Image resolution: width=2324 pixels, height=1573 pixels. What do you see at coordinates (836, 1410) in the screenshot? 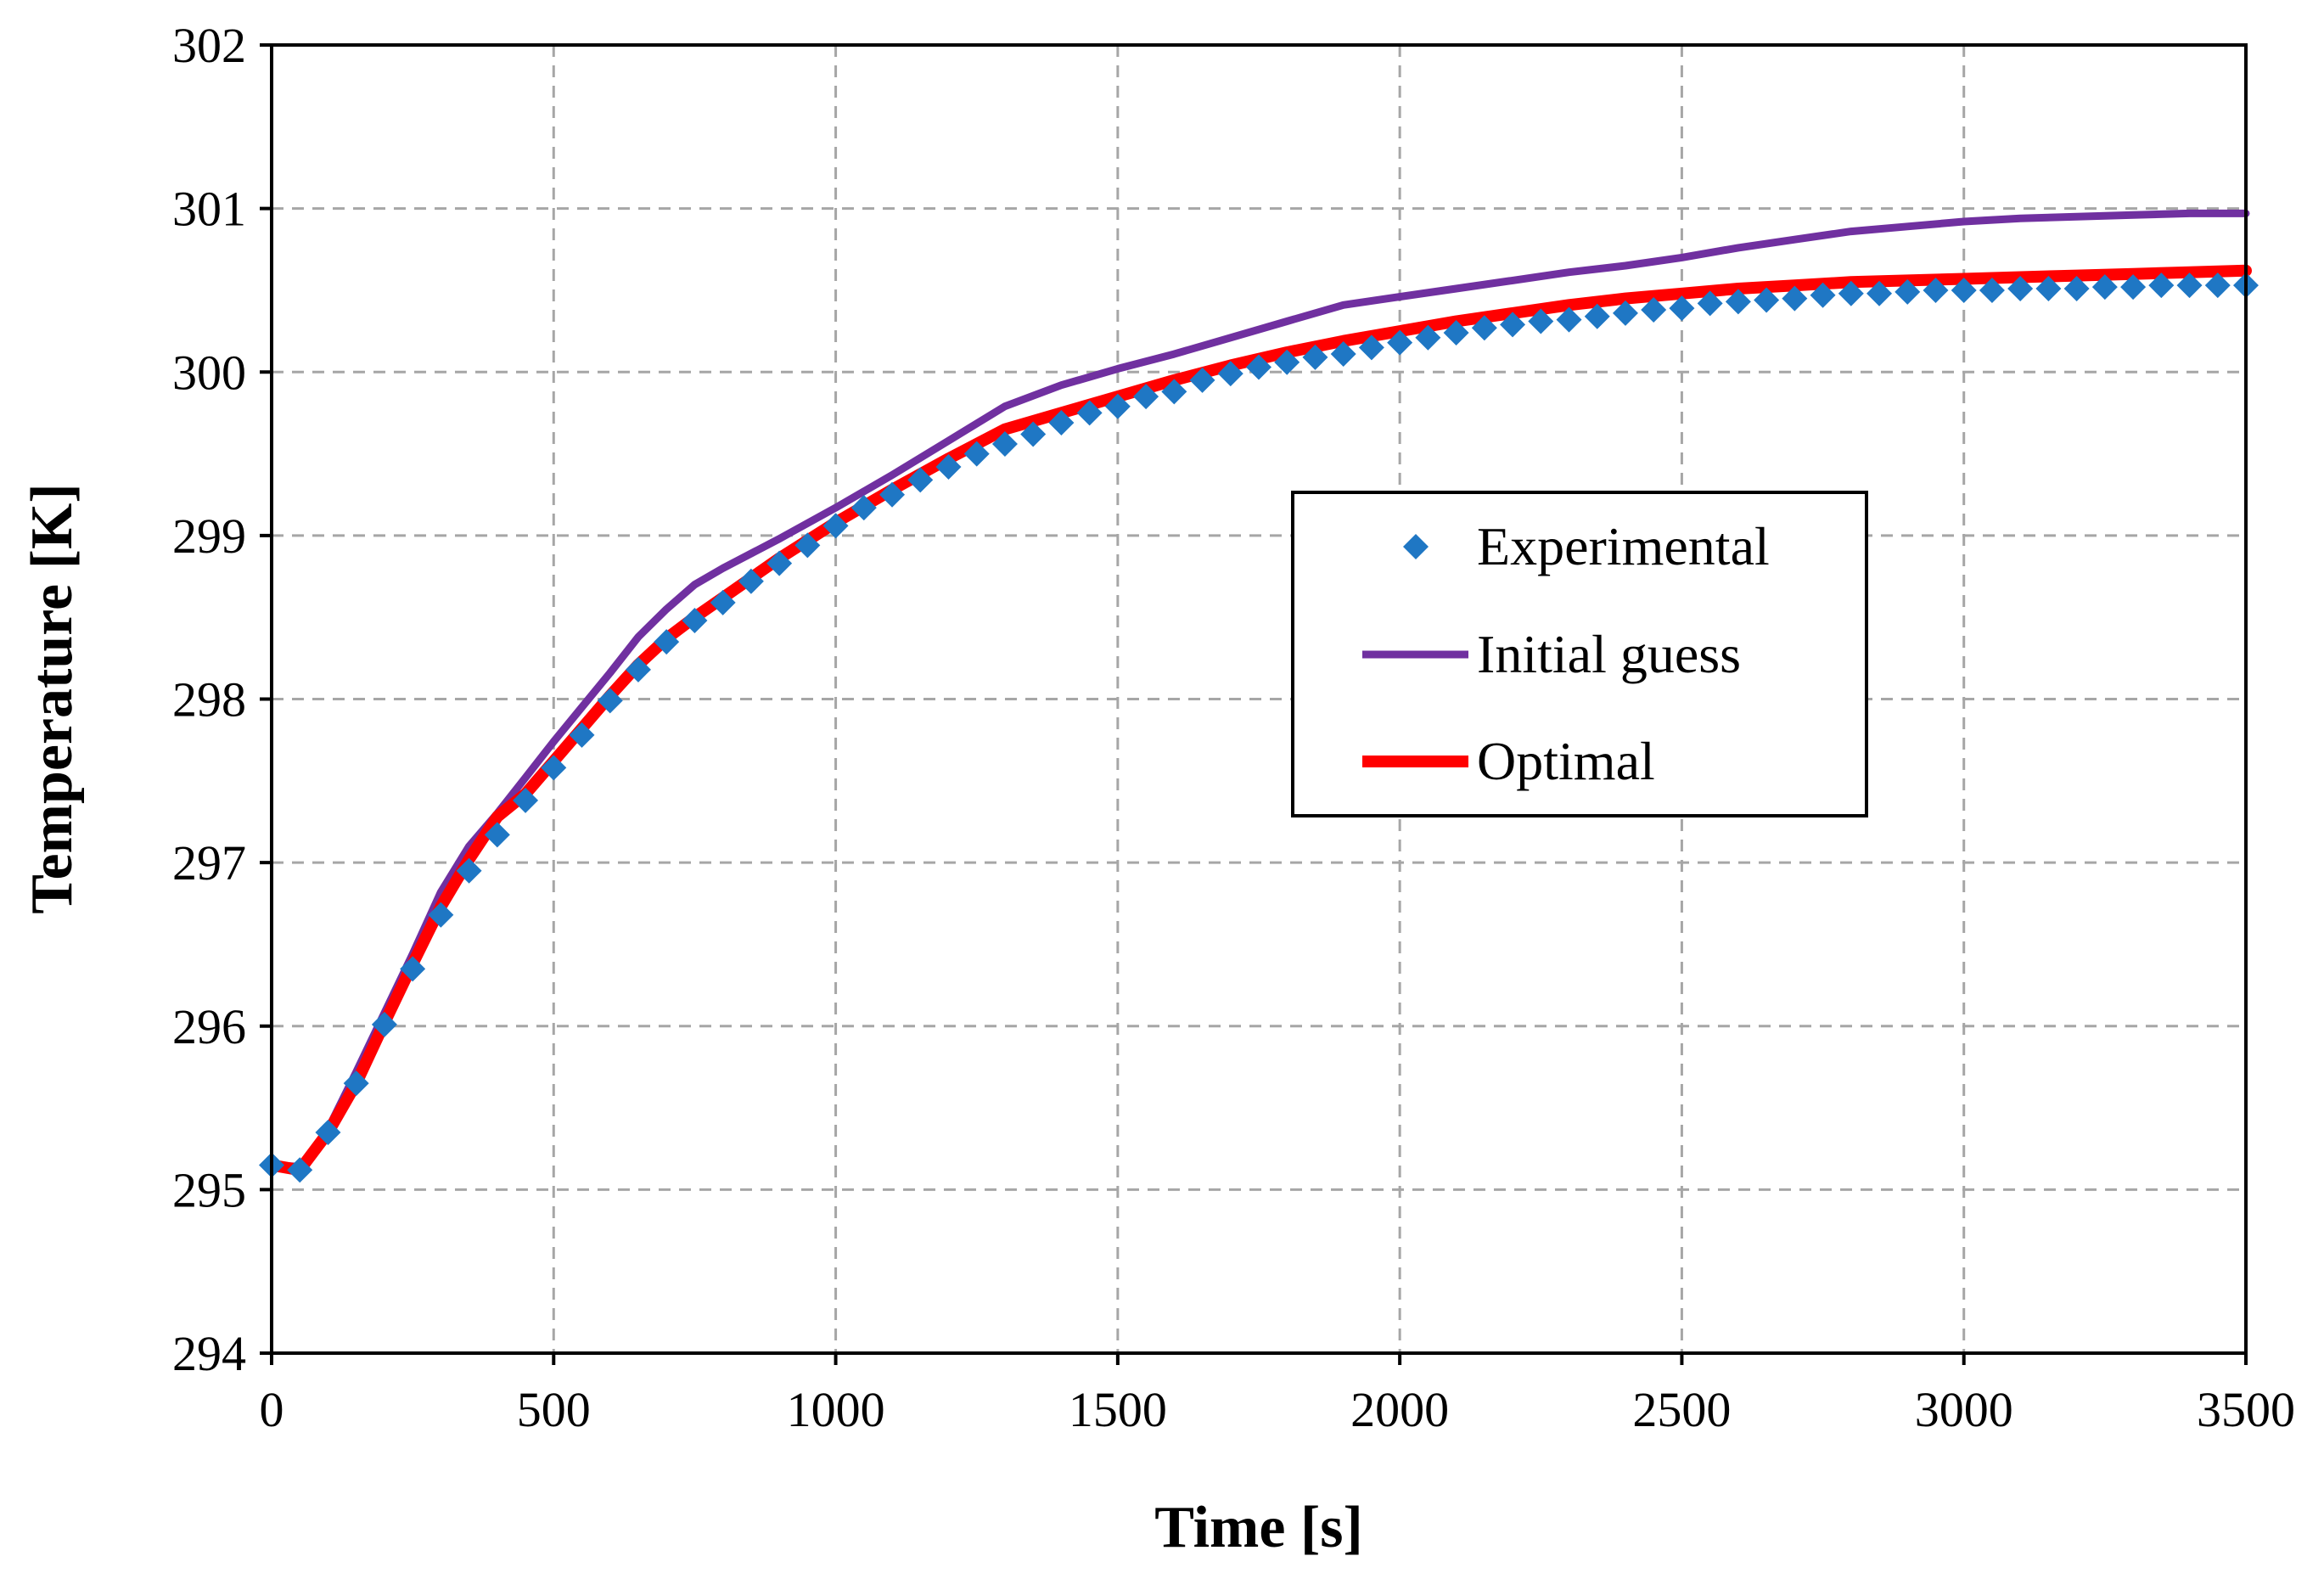
I see `x-tick-label: 1000` at bounding box center [836, 1410].